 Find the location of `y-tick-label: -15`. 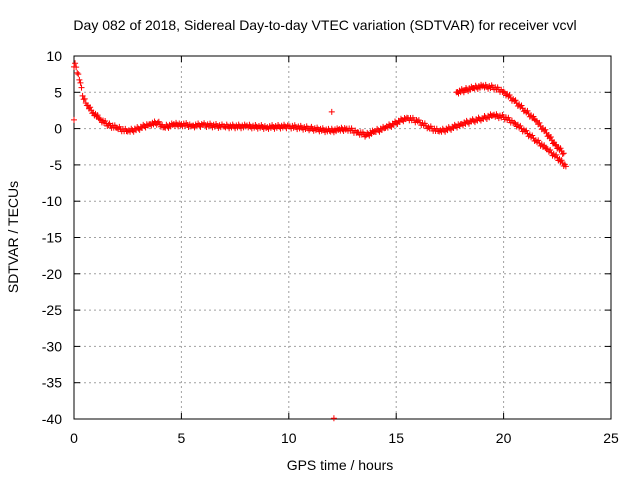

y-tick-label: -15 is located at coordinates (52, 238).